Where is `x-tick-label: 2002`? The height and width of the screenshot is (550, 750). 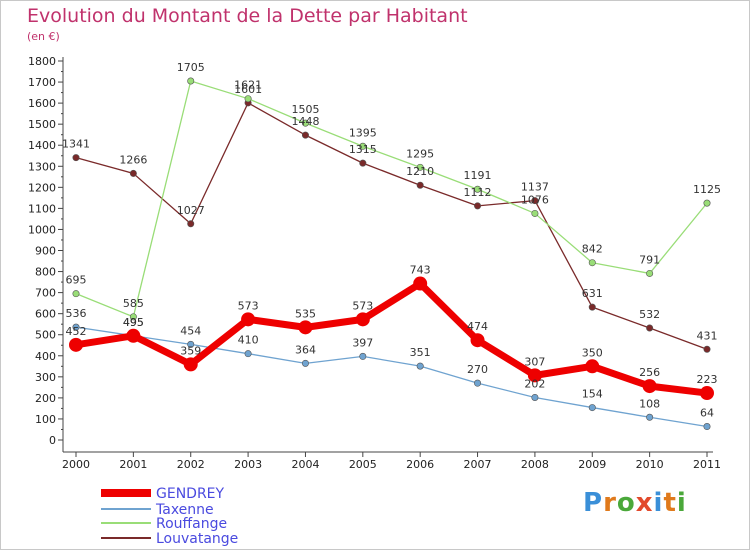 x-tick-label: 2002 is located at coordinates (191, 464).